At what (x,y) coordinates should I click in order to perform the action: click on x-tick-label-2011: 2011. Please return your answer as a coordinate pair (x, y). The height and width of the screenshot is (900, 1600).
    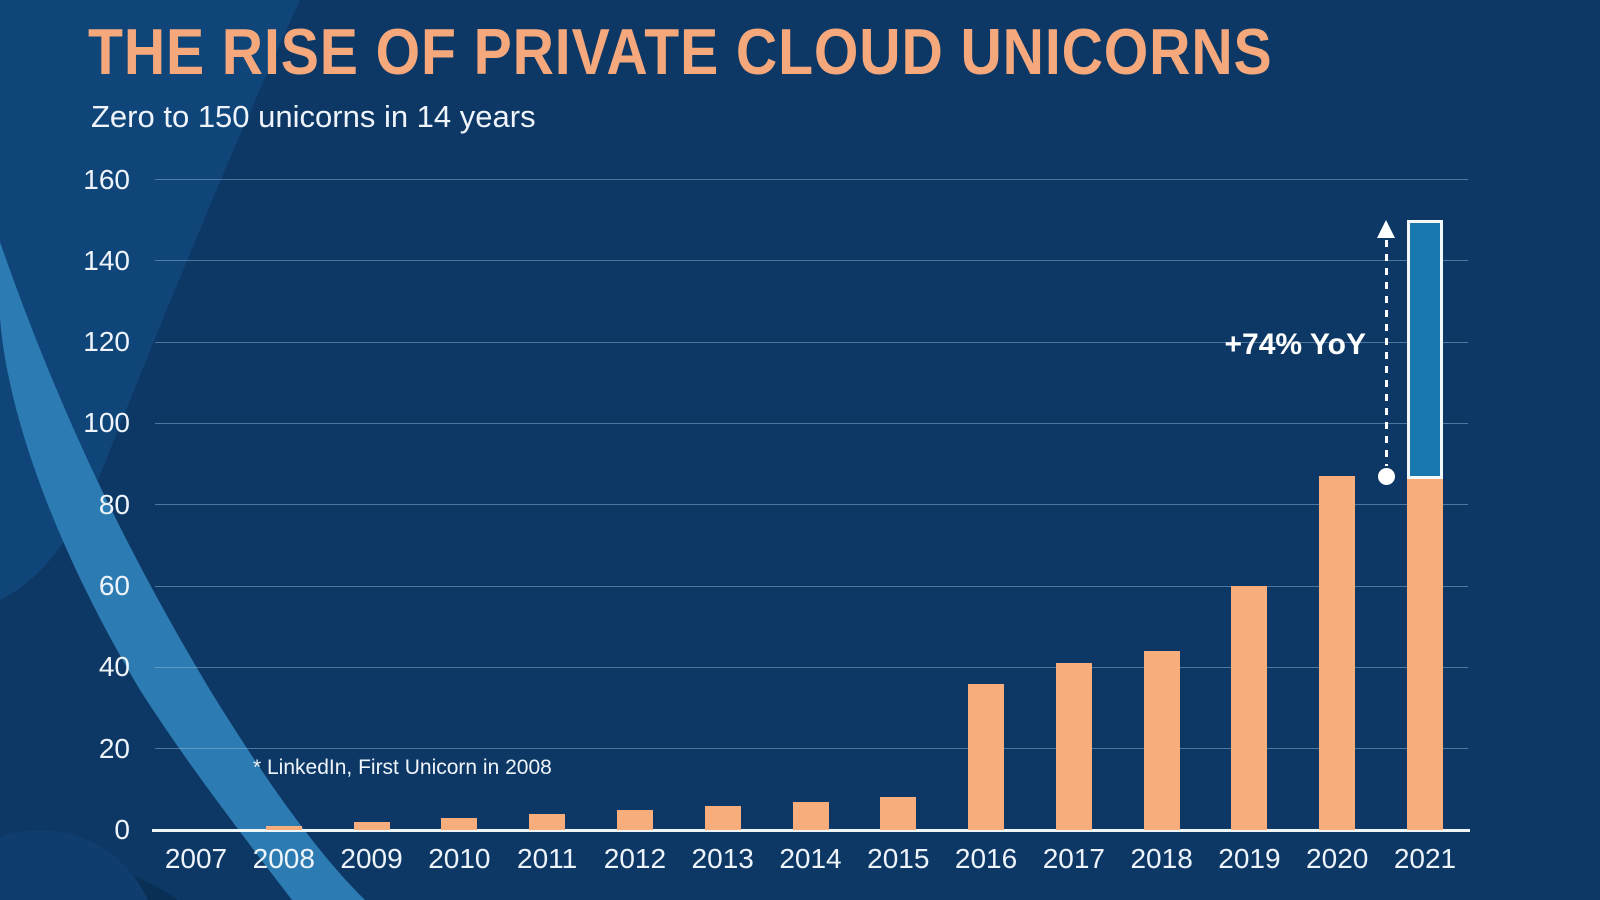
    Looking at the image, I should click on (547, 858).